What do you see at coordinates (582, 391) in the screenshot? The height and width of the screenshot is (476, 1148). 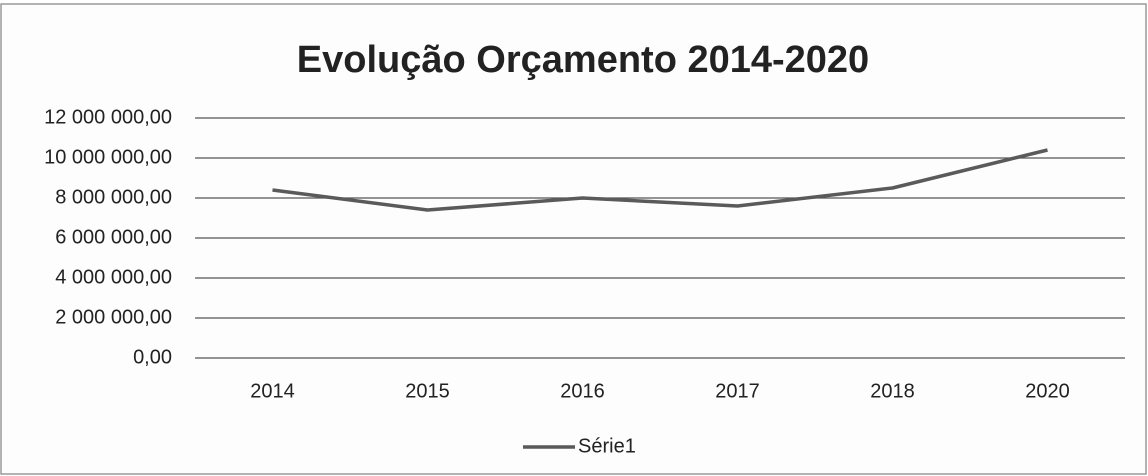 I see `x-tick-label: 2016` at bounding box center [582, 391].